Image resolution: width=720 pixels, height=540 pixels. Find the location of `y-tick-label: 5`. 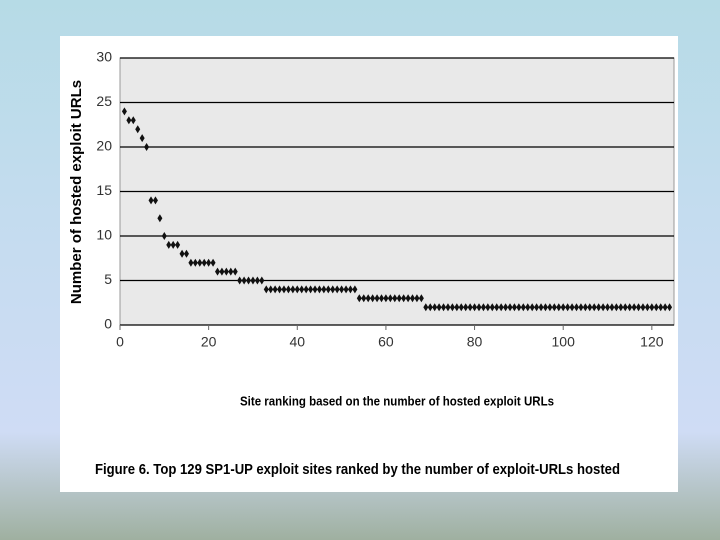

y-tick-label: 5 is located at coordinates (108, 279).